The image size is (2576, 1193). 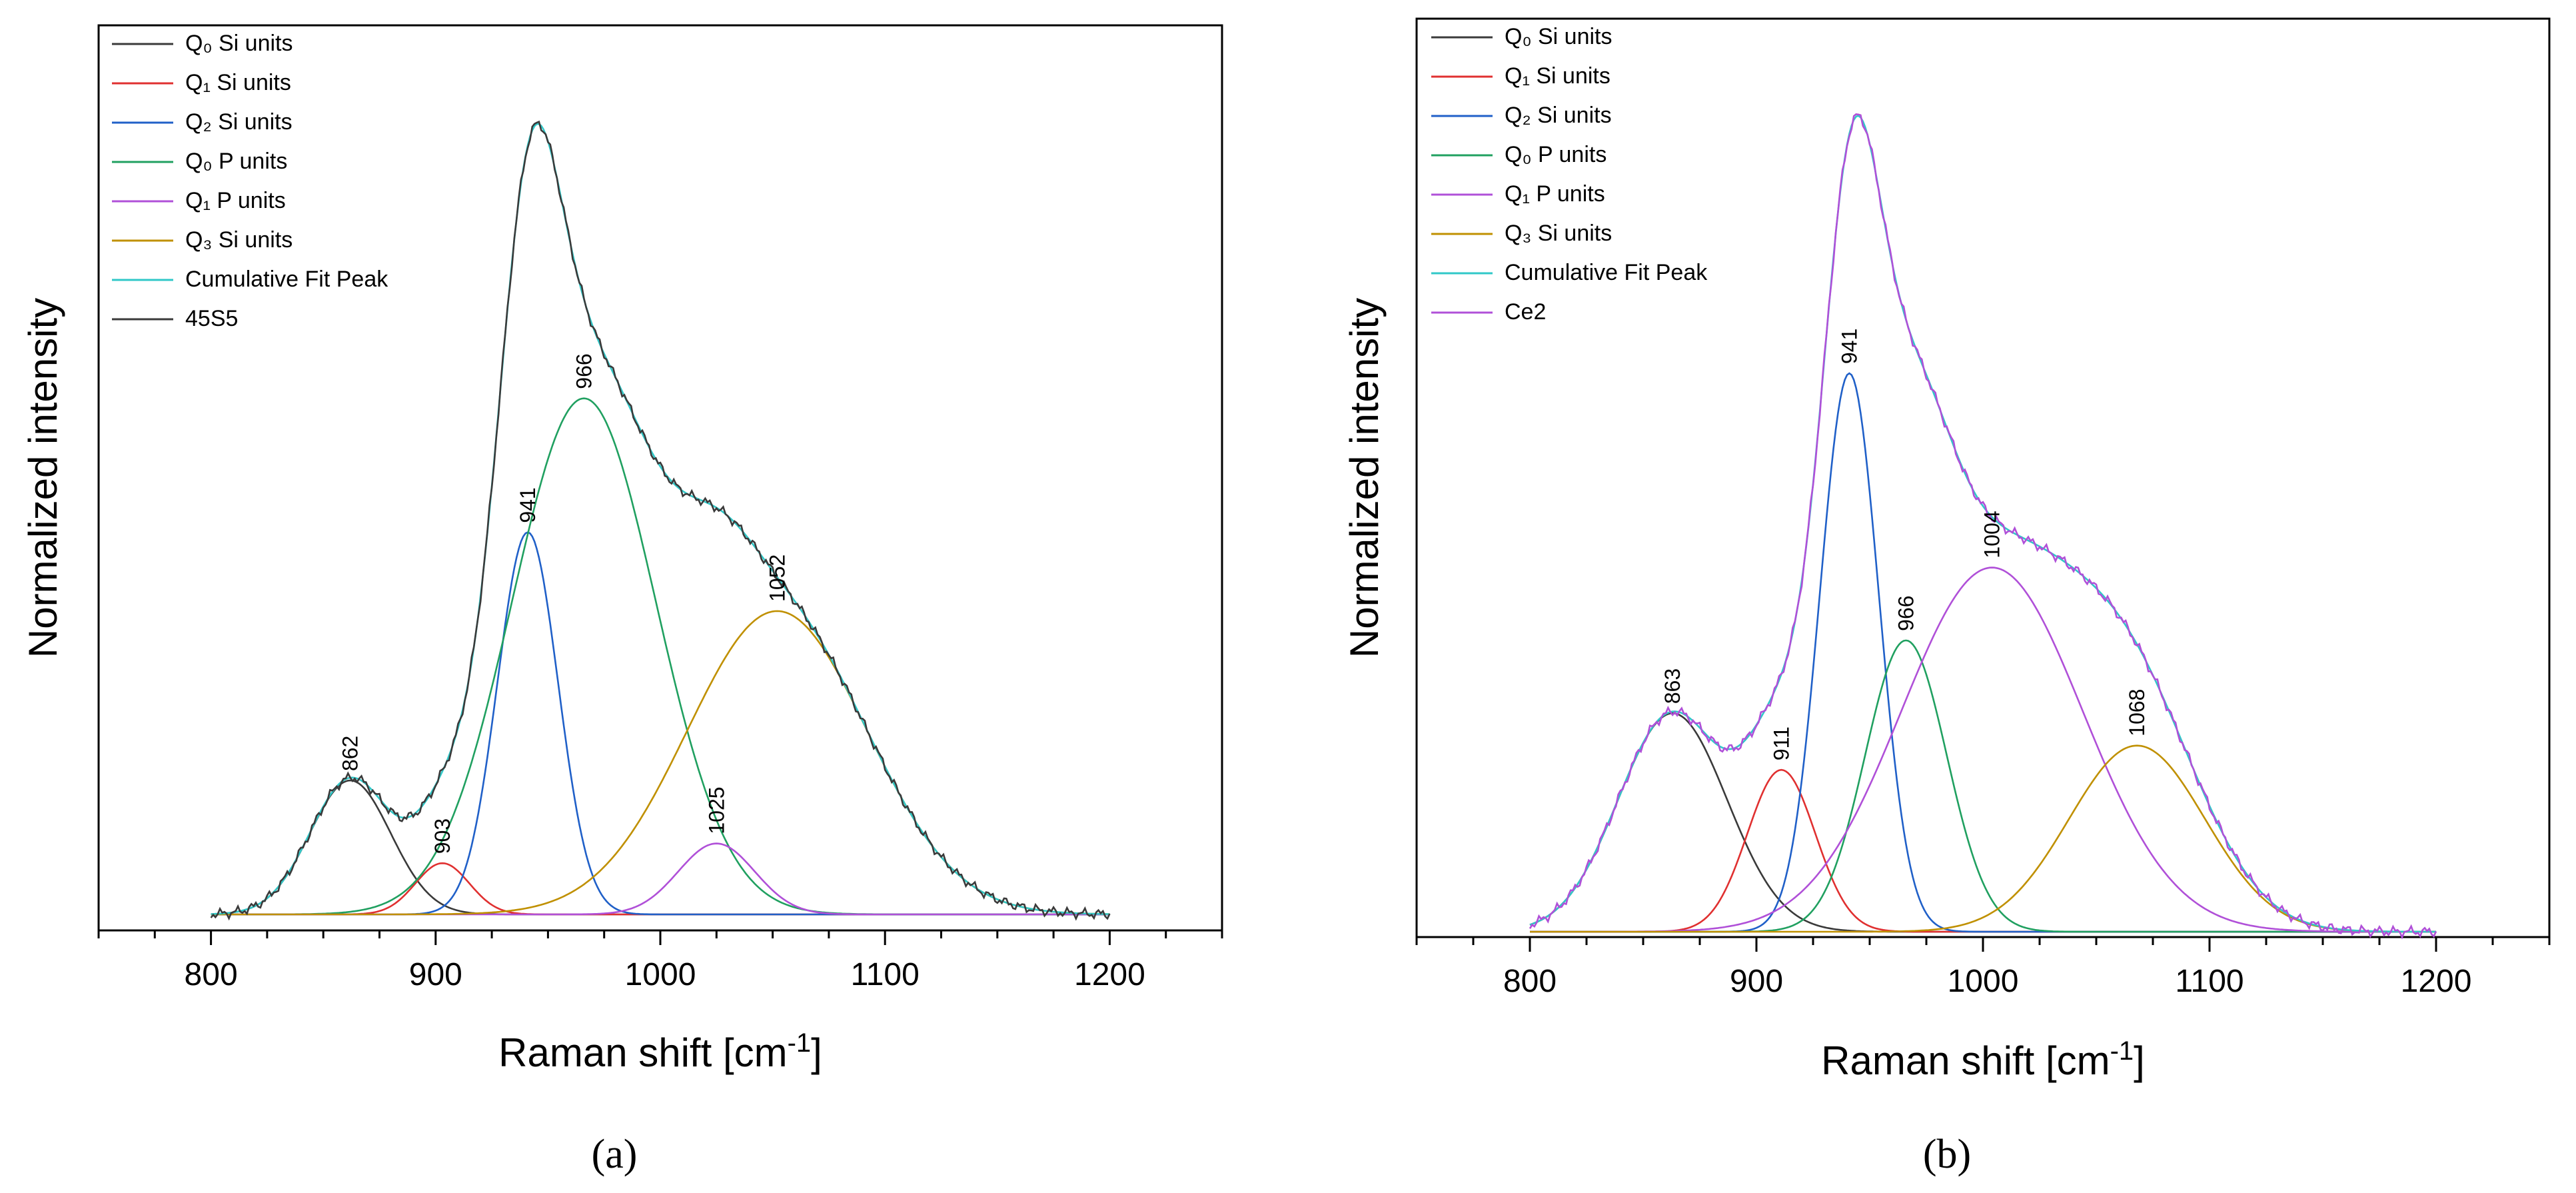 What do you see at coordinates (777, 578) in the screenshot?
I see `peak-label: 1052` at bounding box center [777, 578].